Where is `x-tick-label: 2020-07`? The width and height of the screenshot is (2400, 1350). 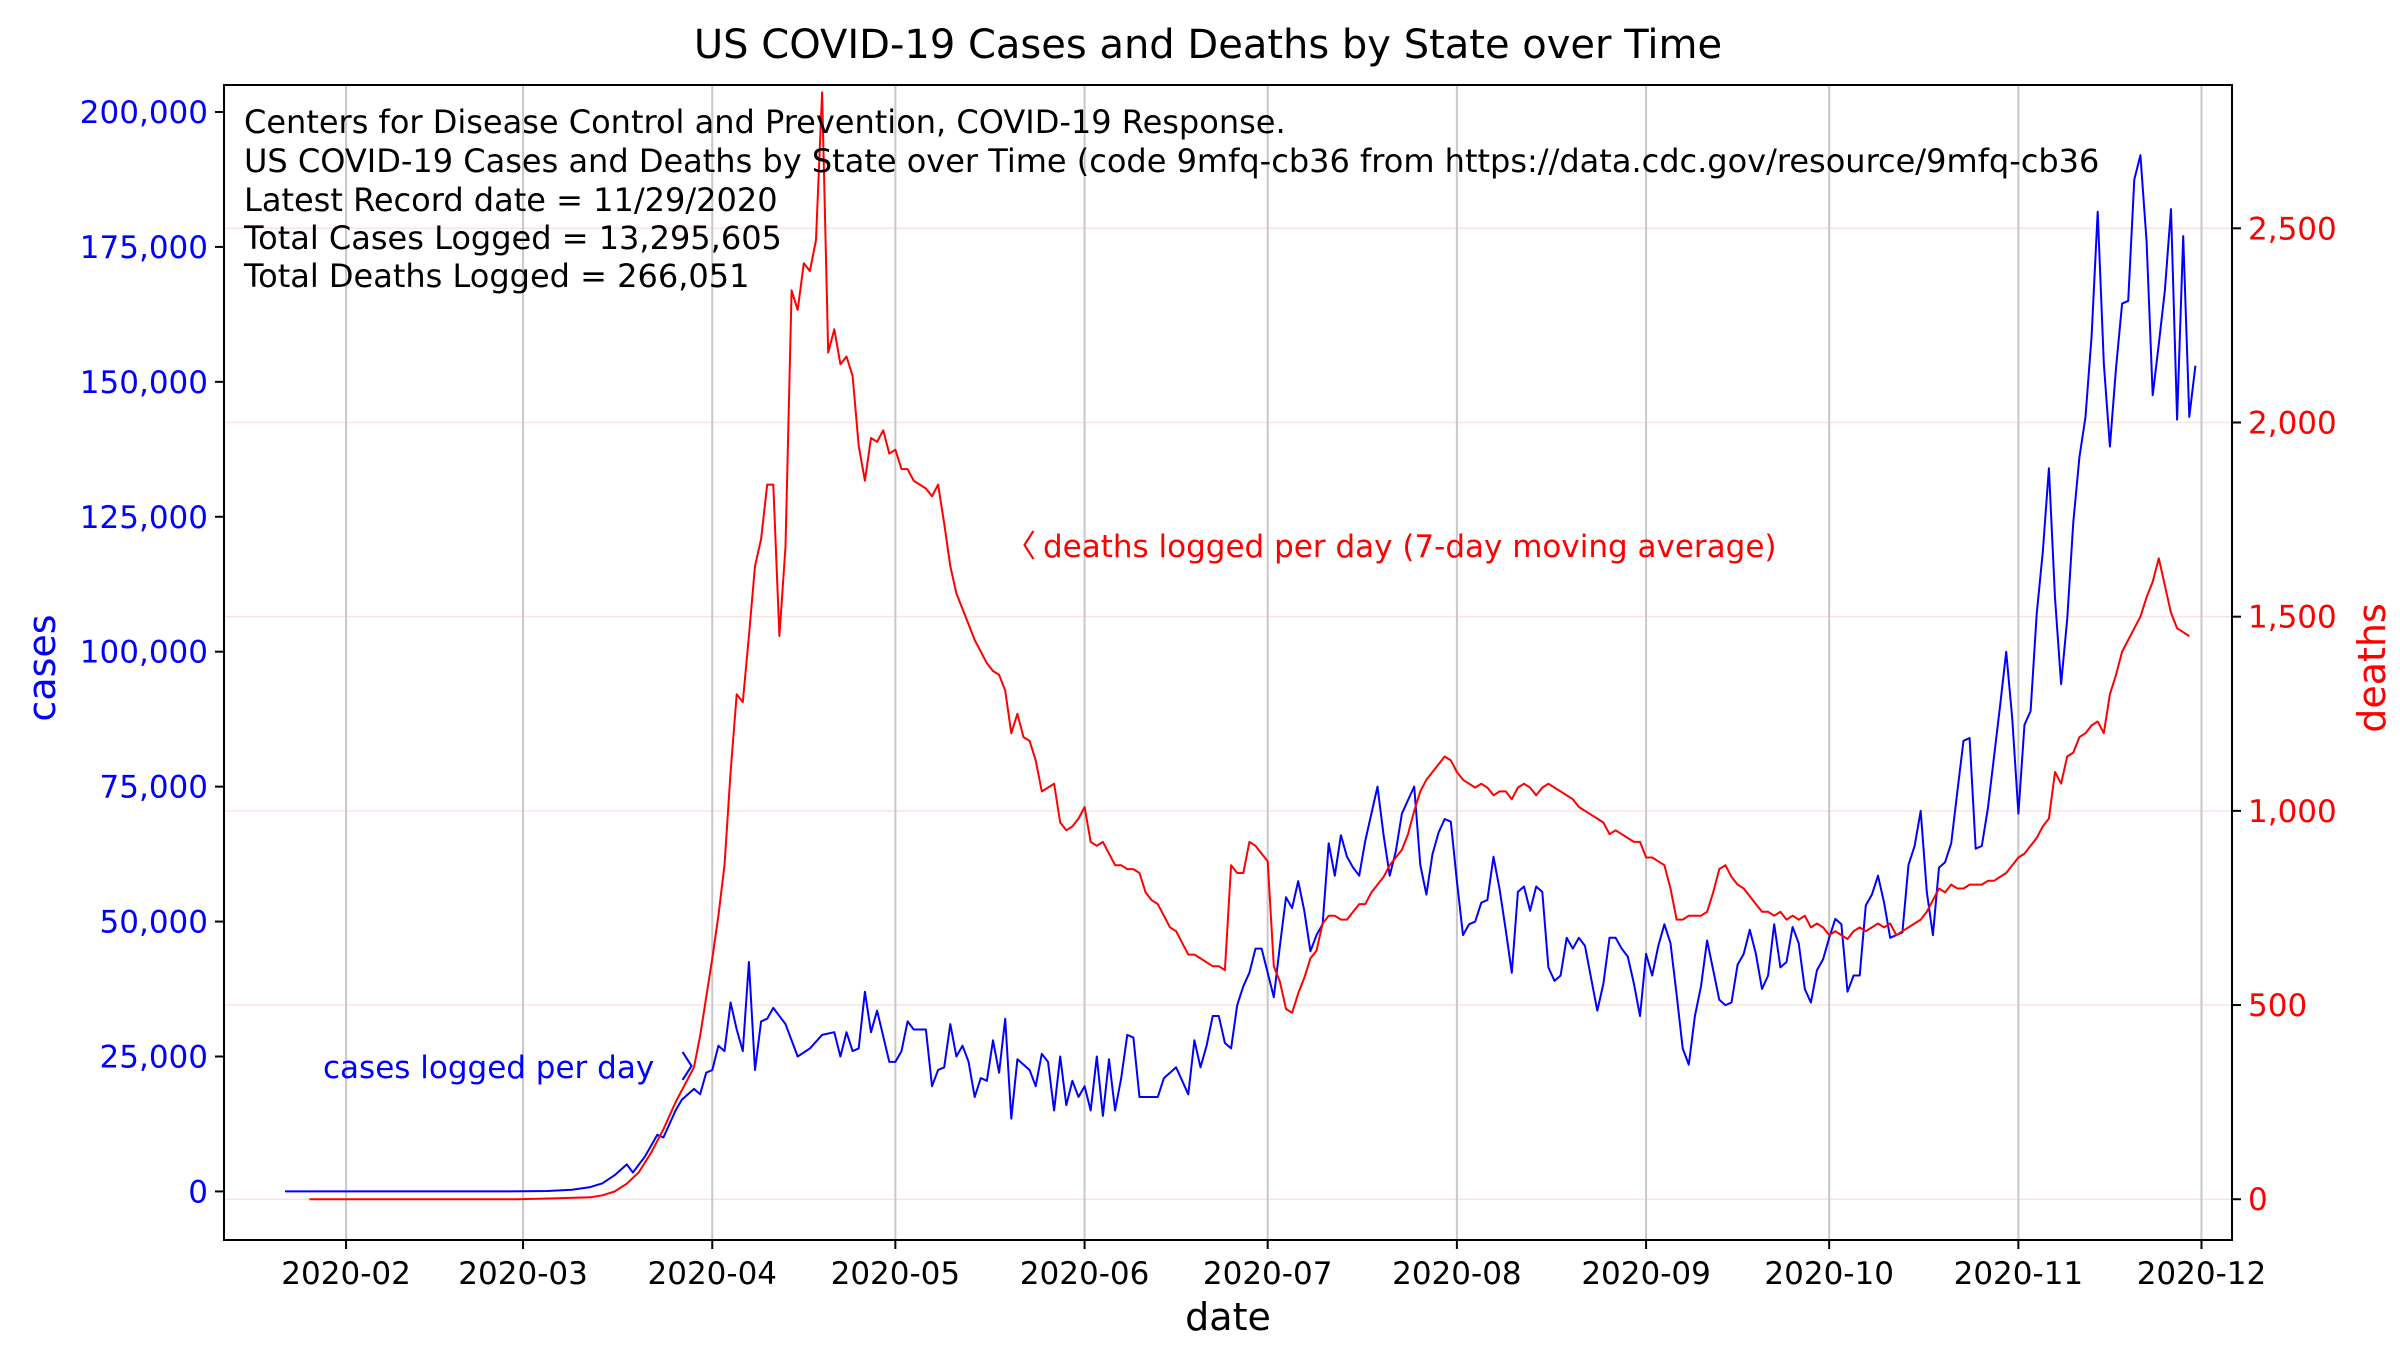
x-tick-label: 2020-07 is located at coordinates (1268, 1274).